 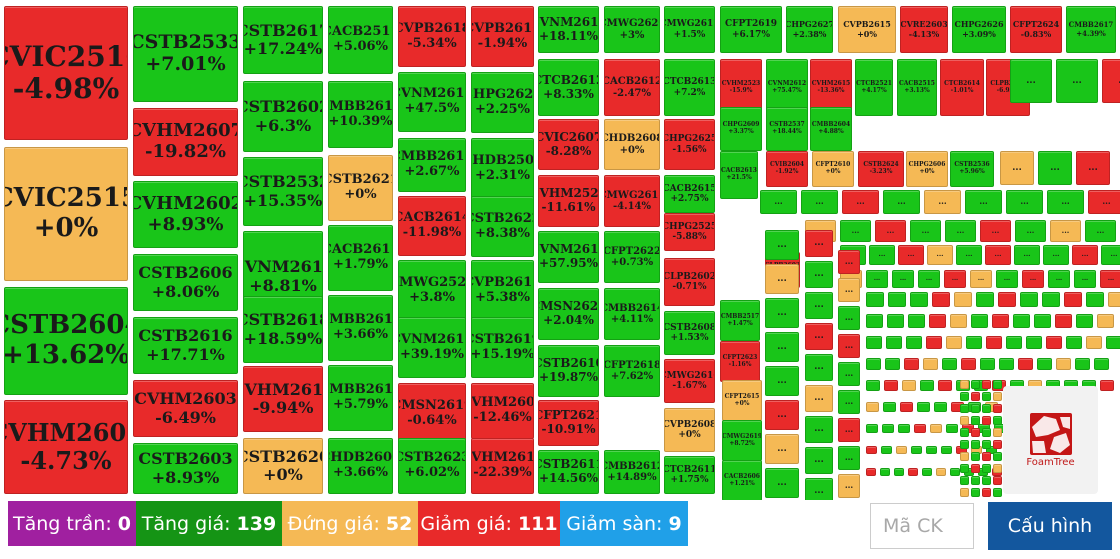 What do you see at coordinates (66, 341) in the screenshot?
I see `stock-tile: CSTB2604+13.62%` at bounding box center [66, 341].